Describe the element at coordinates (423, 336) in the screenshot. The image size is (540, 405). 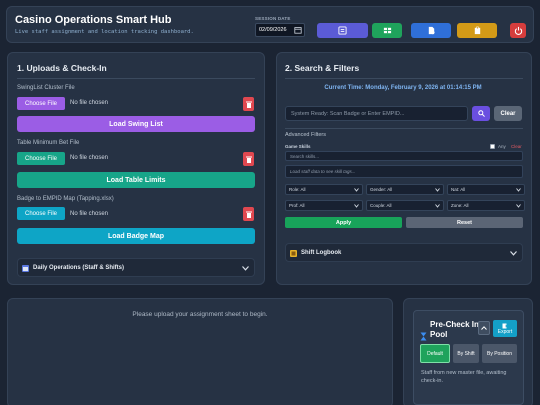
I see `hourglass-icon` at that location.